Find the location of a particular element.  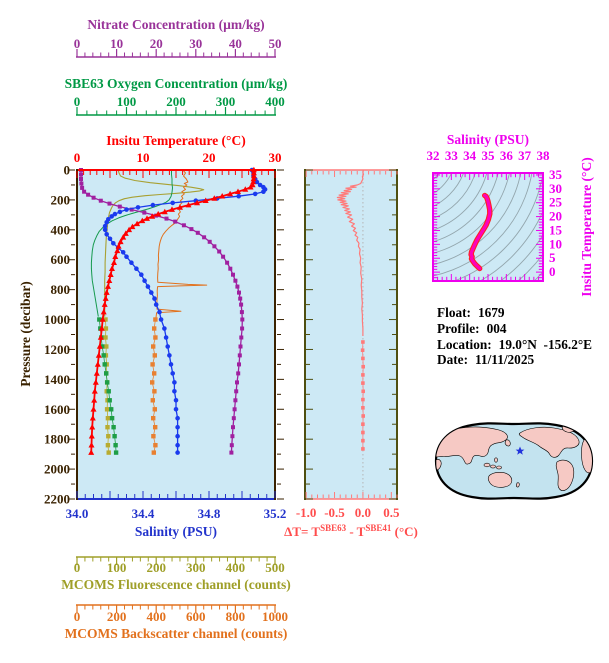

landmass-south-america is located at coordinates (565, 475).